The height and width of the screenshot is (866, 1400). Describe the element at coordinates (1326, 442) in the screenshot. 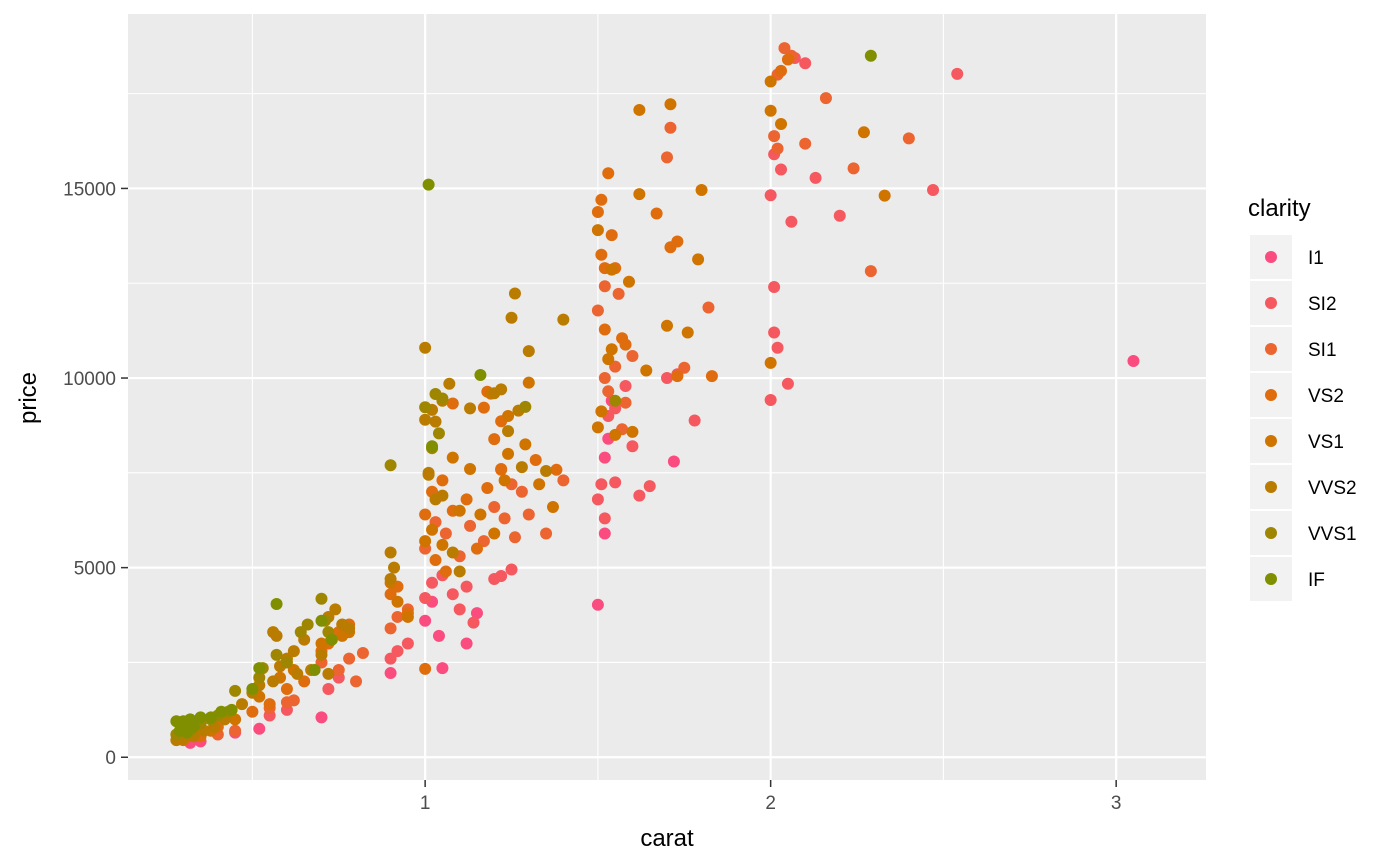

I see `legend-label: VS1` at that location.